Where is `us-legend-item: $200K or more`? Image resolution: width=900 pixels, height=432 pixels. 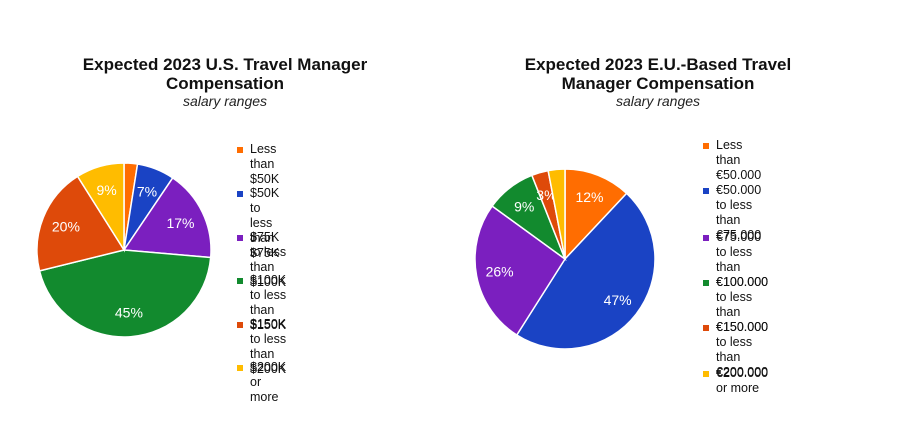
us-legend-item: $200K or more is located at coordinates (261, 382).